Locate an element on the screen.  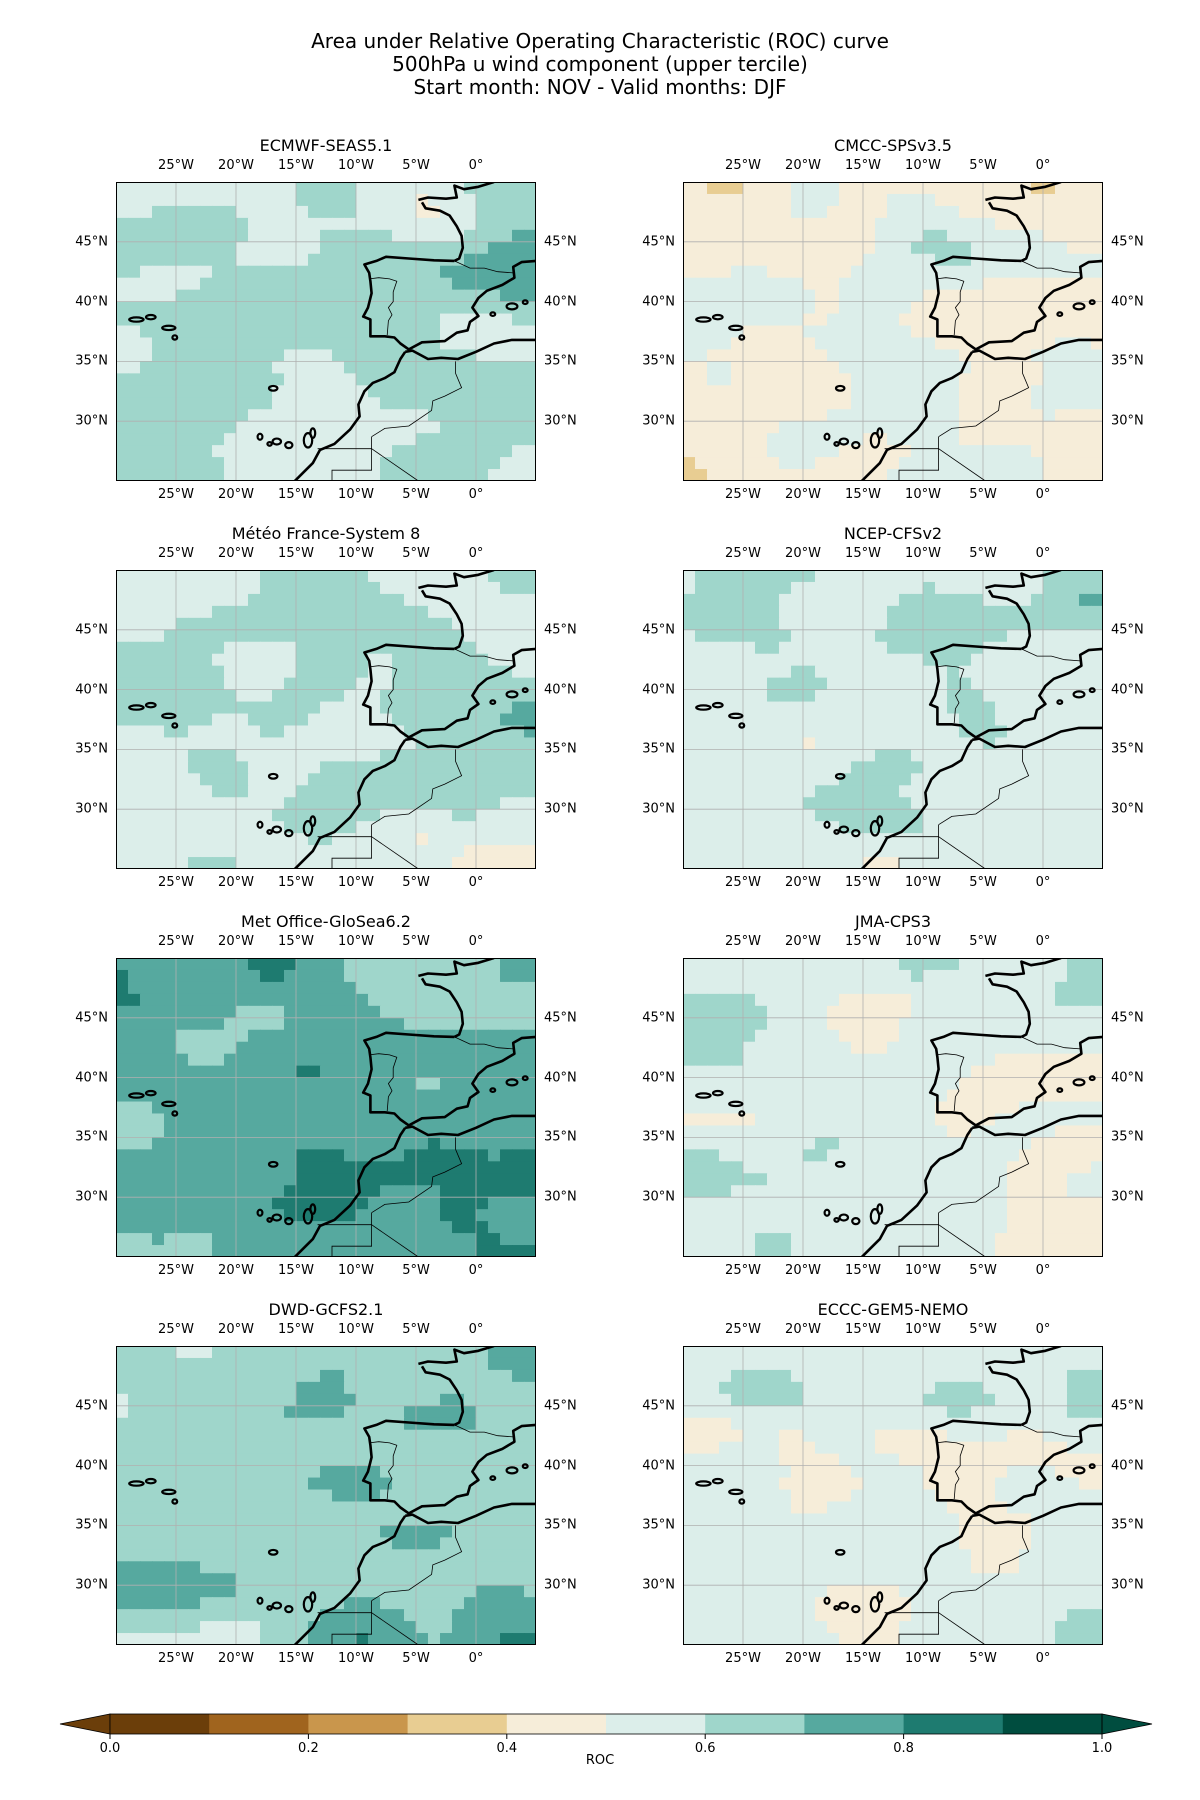
graticule is located at coordinates (893, 1107).